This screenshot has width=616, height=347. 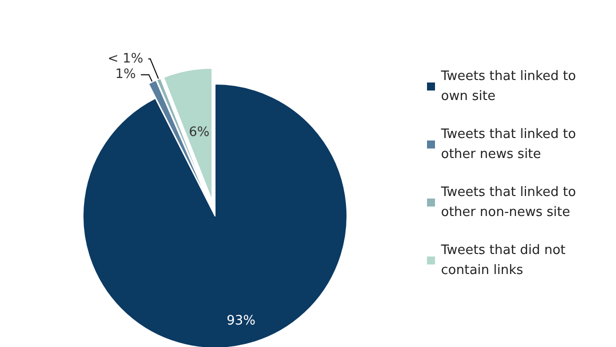 I want to click on data-label: < 1%, so click(x=126, y=58).